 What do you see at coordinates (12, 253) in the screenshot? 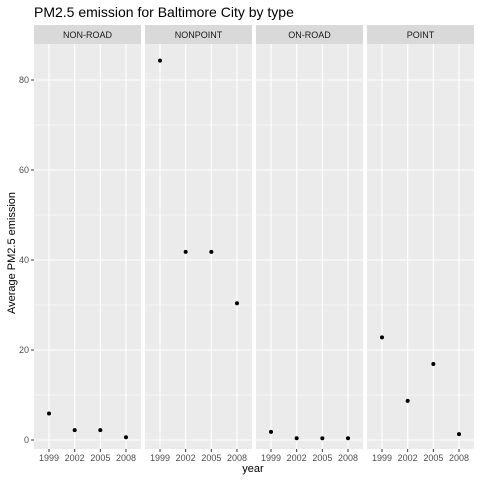
I see `y-axis-title: Average PM2.5 emission` at bounding box center [12, 253].